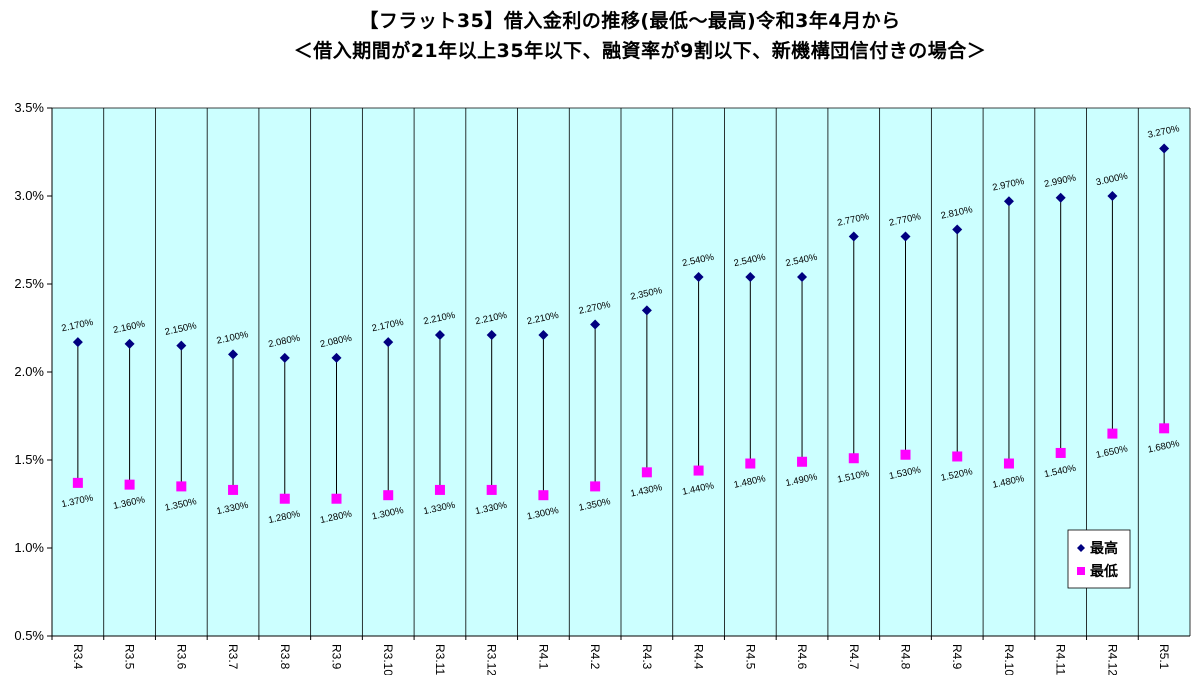  What do you see at coordinates (29, 195) in the screenshot?
I see `y-tick-label: 3.0%` at bounding box center [29, 195].